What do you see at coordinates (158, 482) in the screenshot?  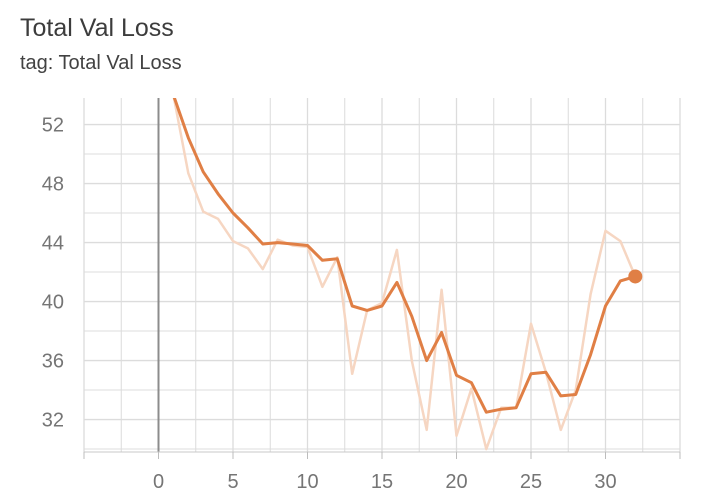 I see `x-tick-label: 0` at bounding box center [158, 482].